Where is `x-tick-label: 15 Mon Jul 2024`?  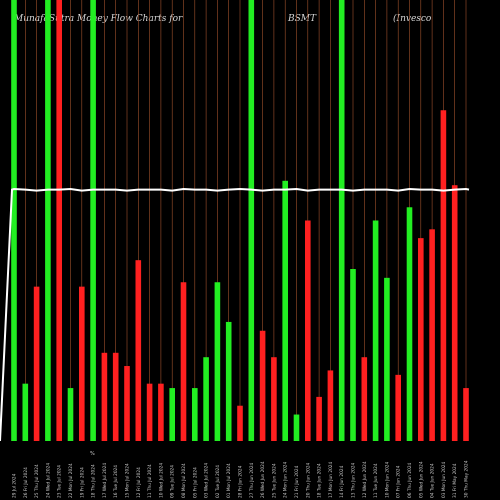
x-tick-label: 15 Mon Jul 2024 is located at coordinates (128, 480).